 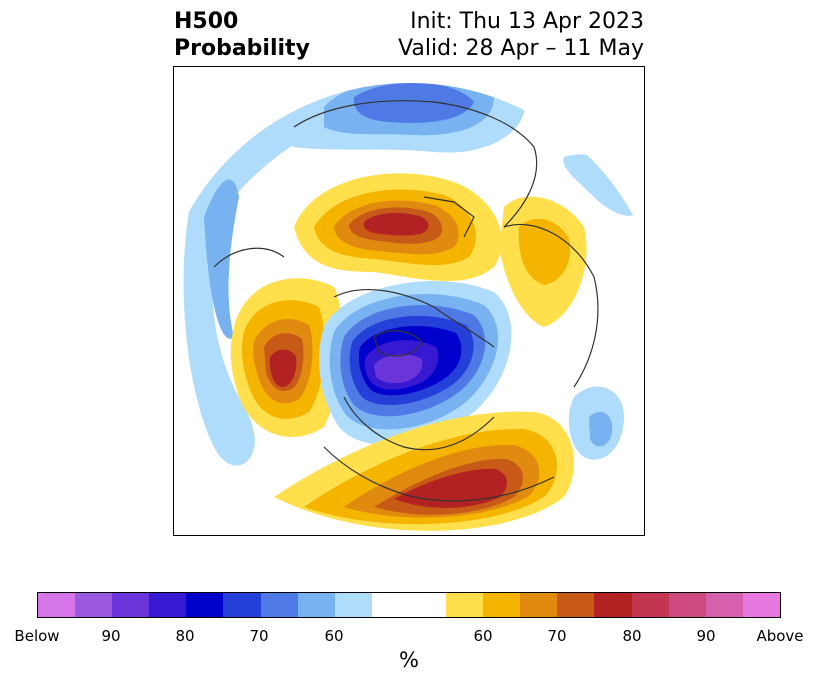 I want to click on tick-above-60: 60, so click(x=483, y=636).